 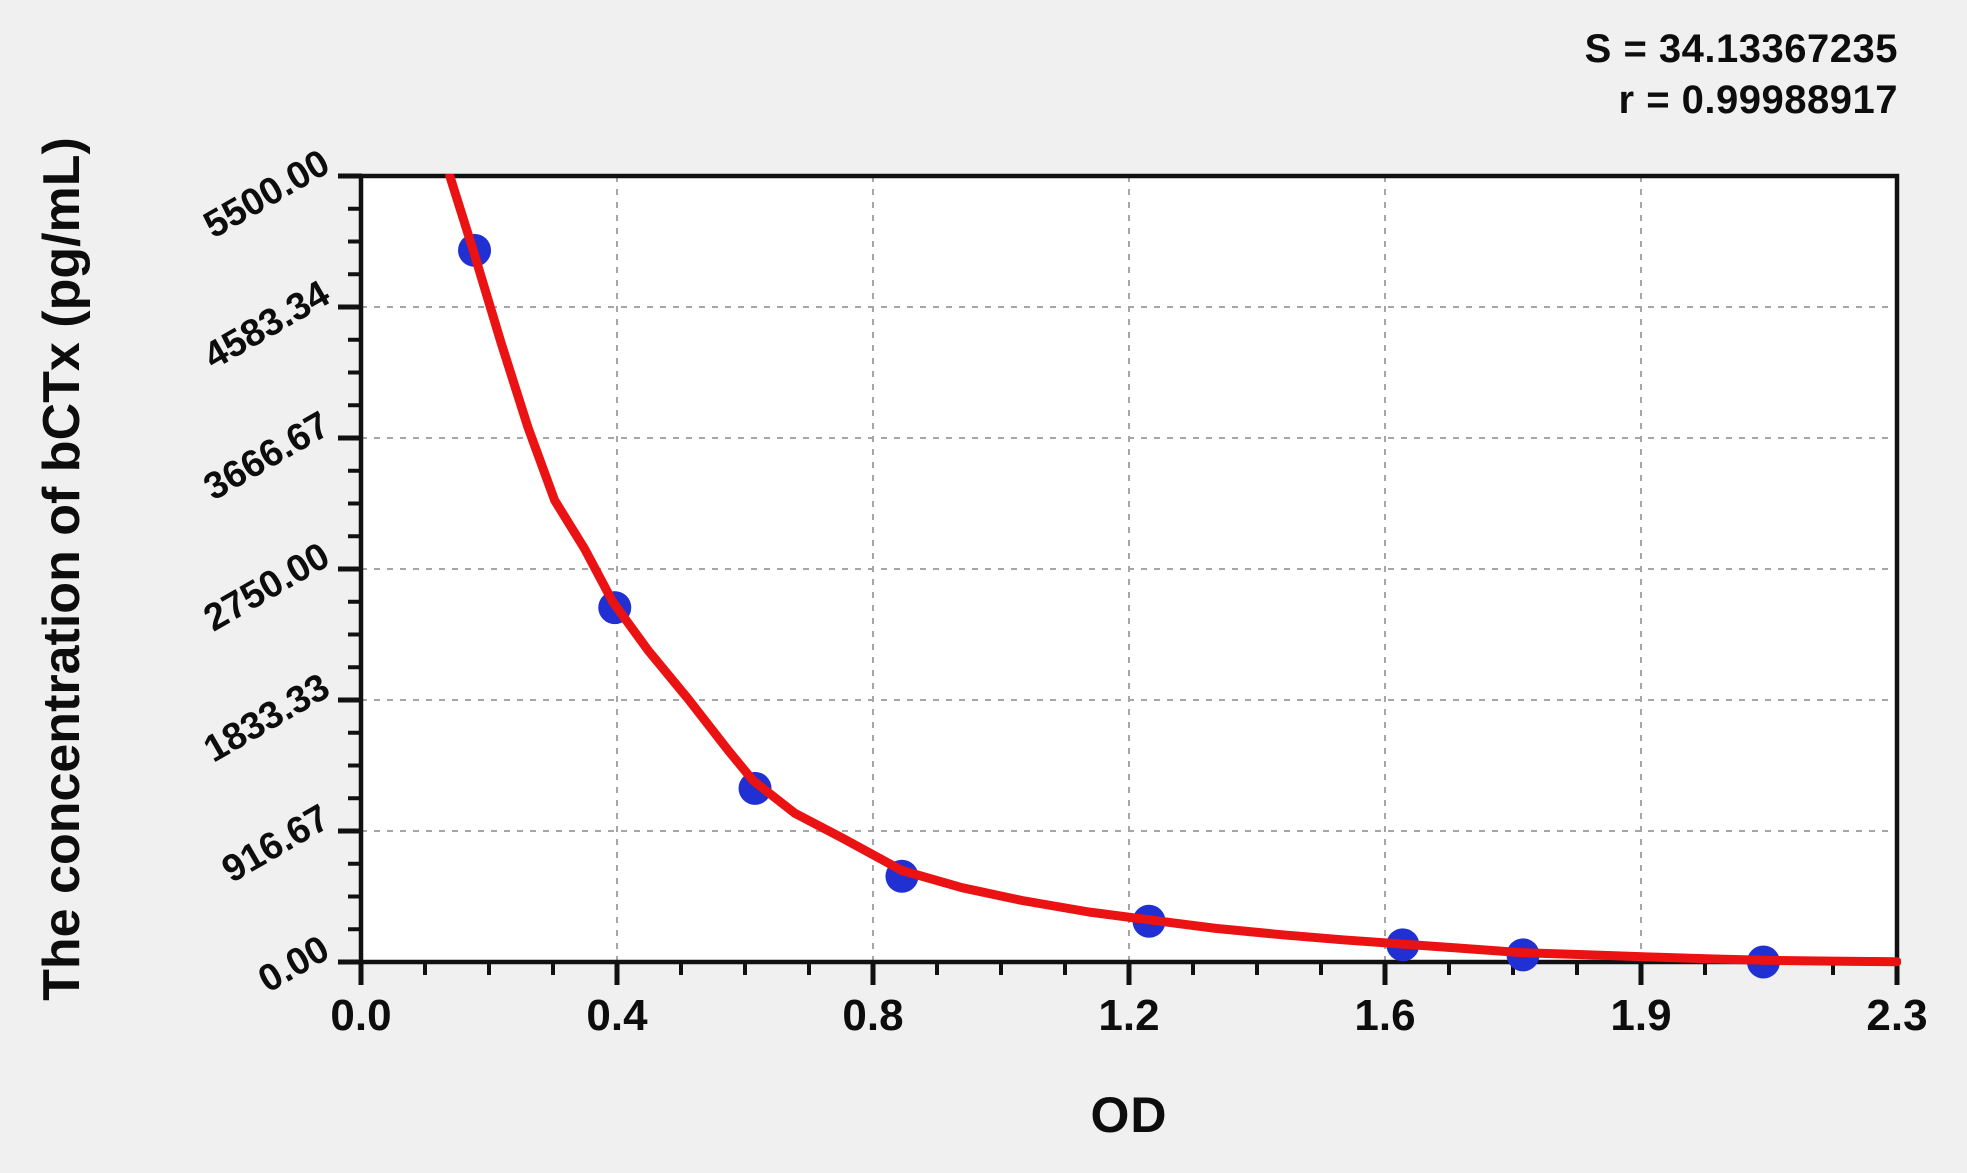 What do you see at coordinates (1129, 1015) in the screenshot?
I see `x-tick-label: 1.2` at bounding box center [1129, 1015].